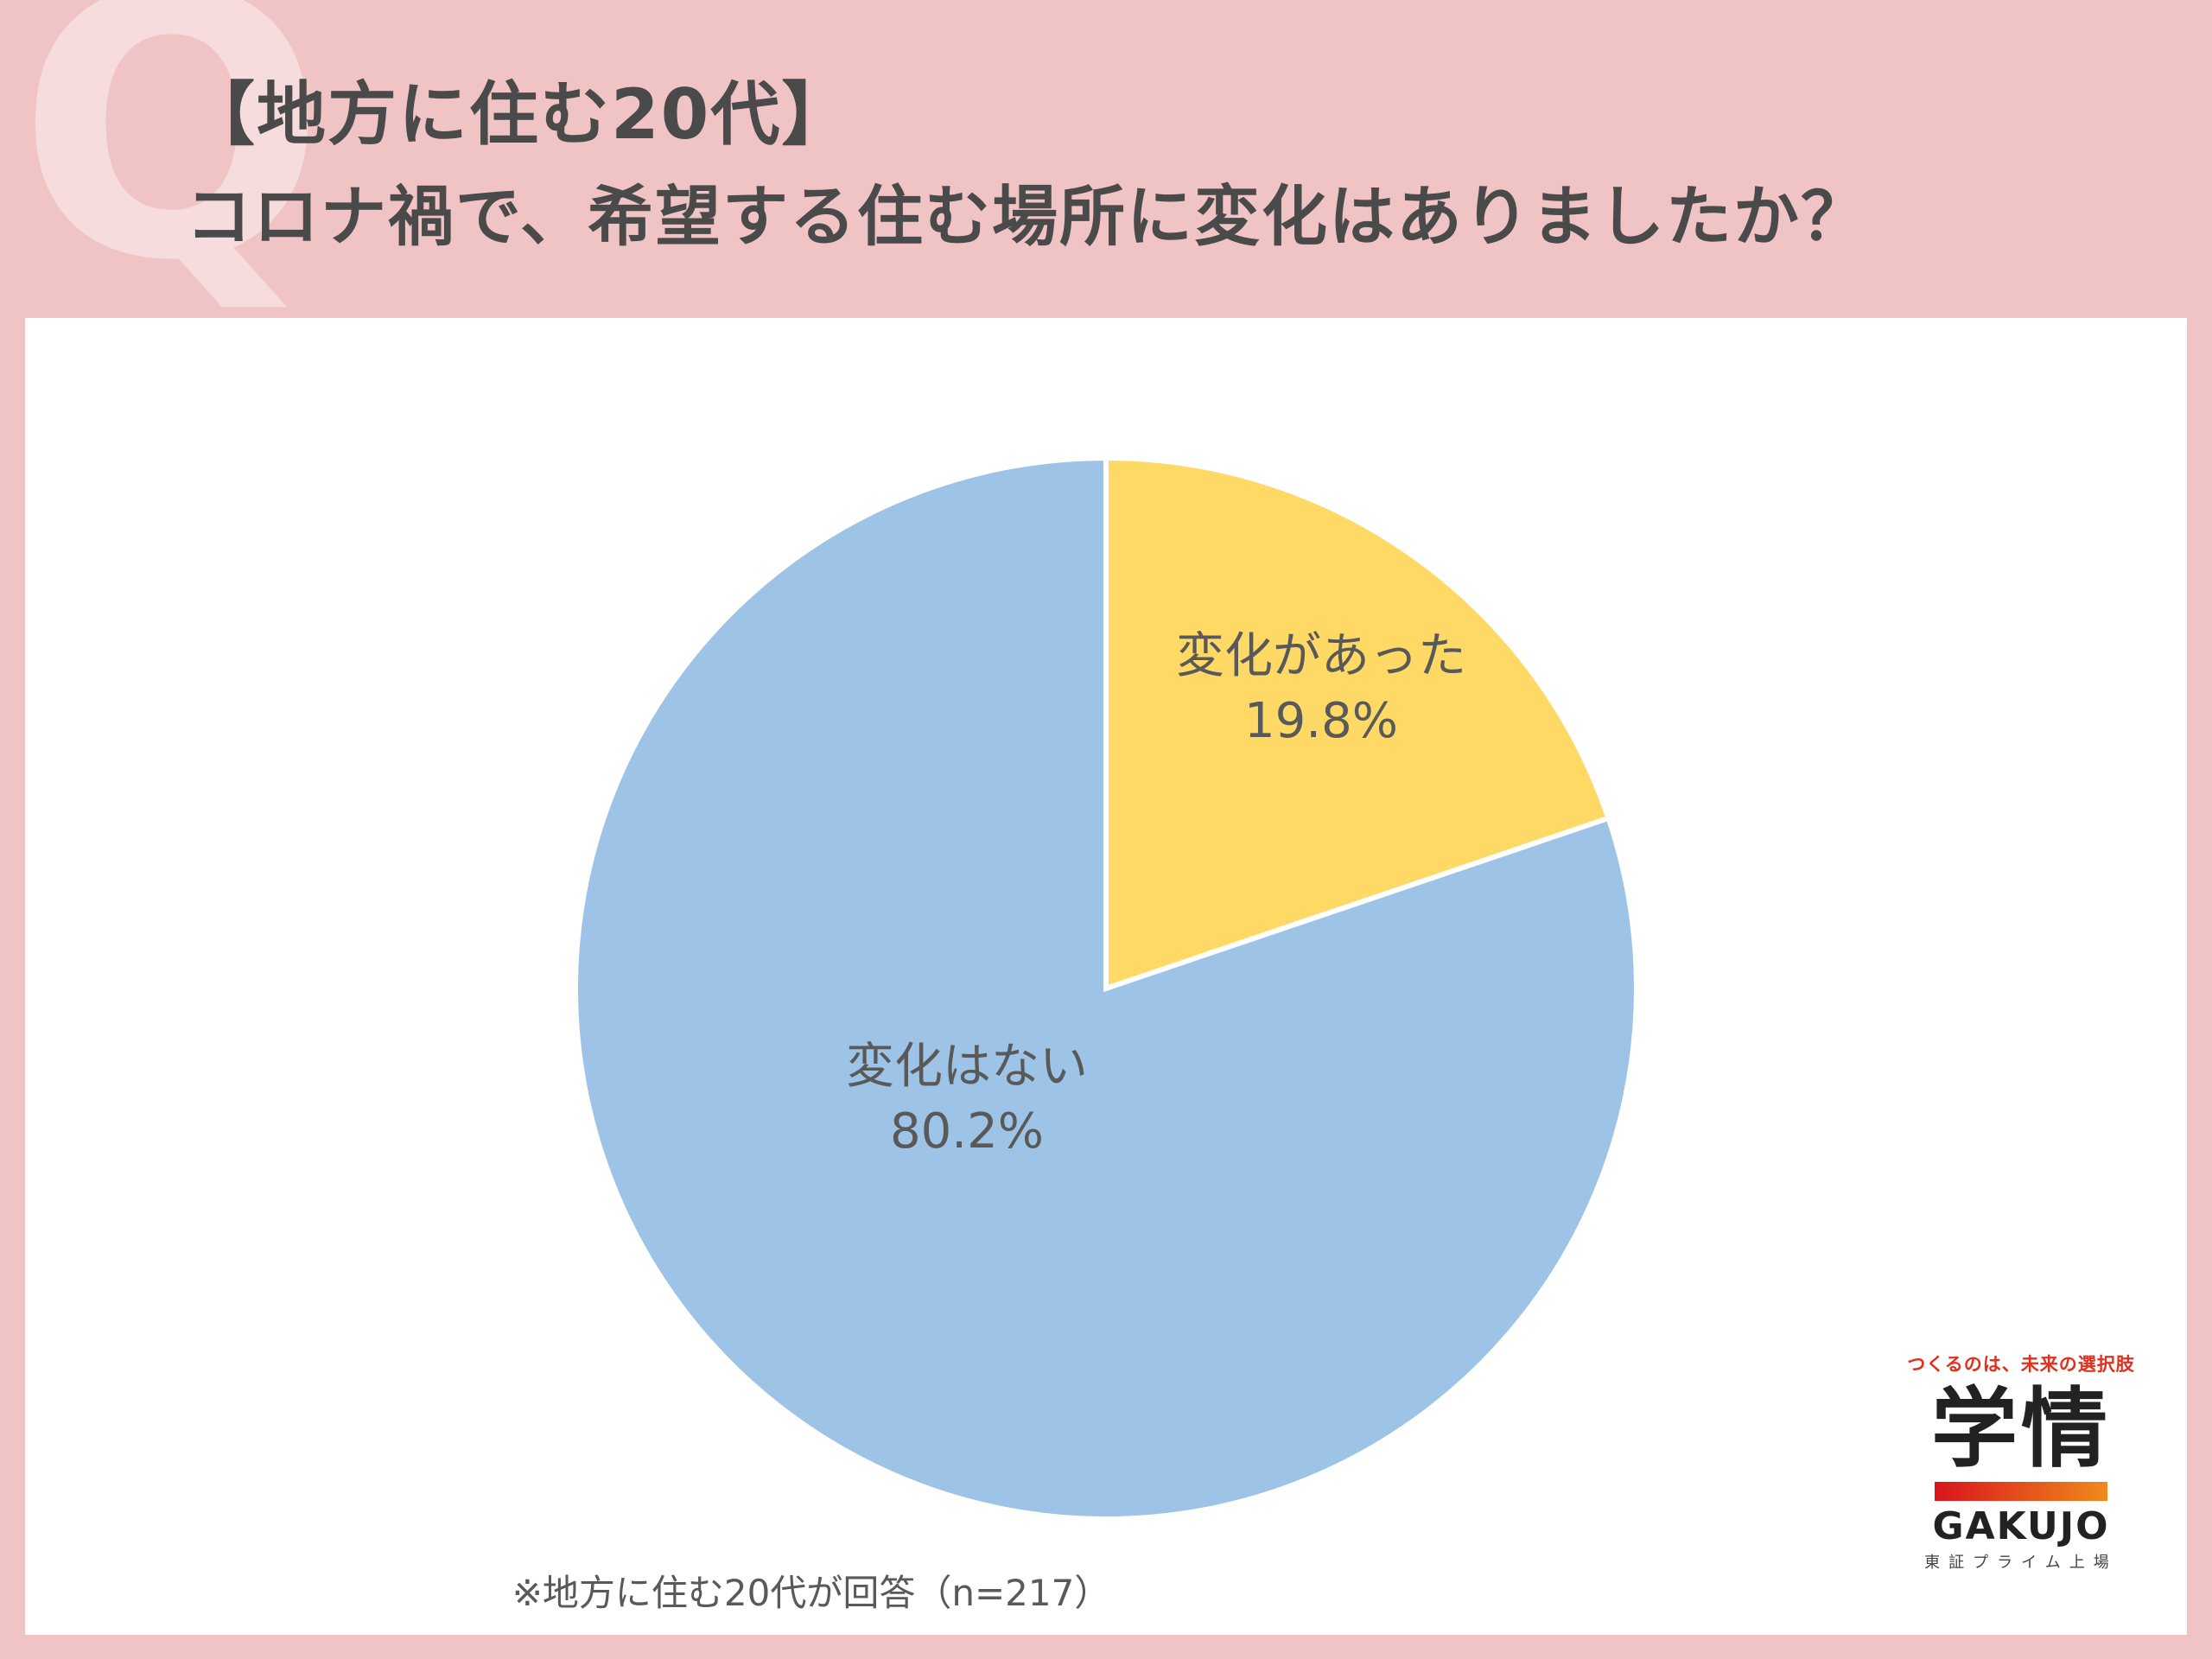 The image size is (2212, 1659). What do you see at coordinates (2021, 1364) in the screenshot?
I see `logo-tagline: つくるのは、未来の選択肢` at bounding box center [2021, 1364].